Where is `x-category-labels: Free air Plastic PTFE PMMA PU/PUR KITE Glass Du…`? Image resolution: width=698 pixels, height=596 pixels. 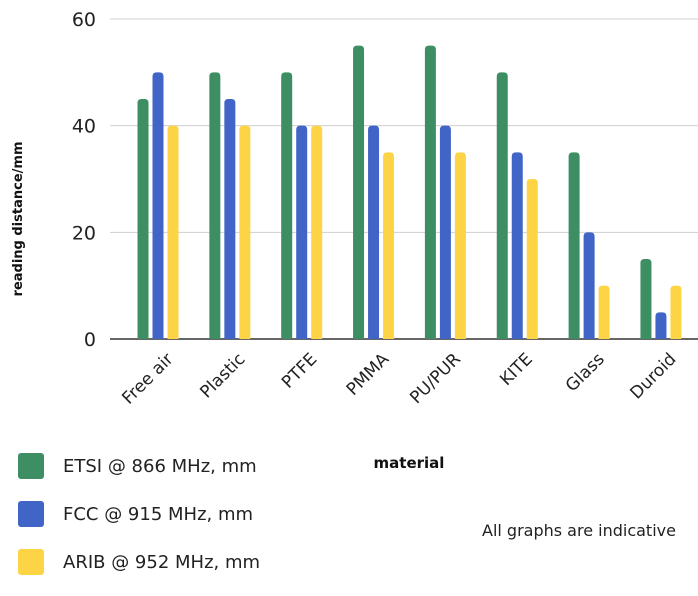 x-category-labels: Free air Plastic PTFE PMMA PU/PUR KITE Glass Du… is located at coordinates (399, 378).